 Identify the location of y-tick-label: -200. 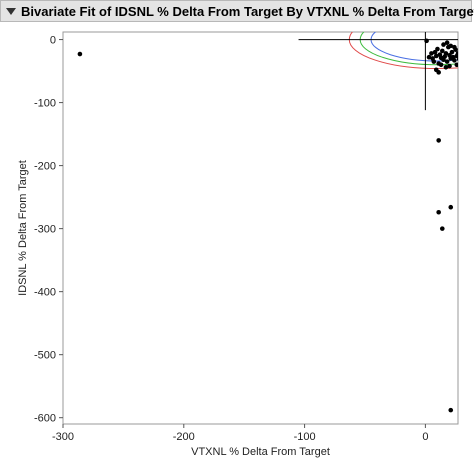
(45, 167).